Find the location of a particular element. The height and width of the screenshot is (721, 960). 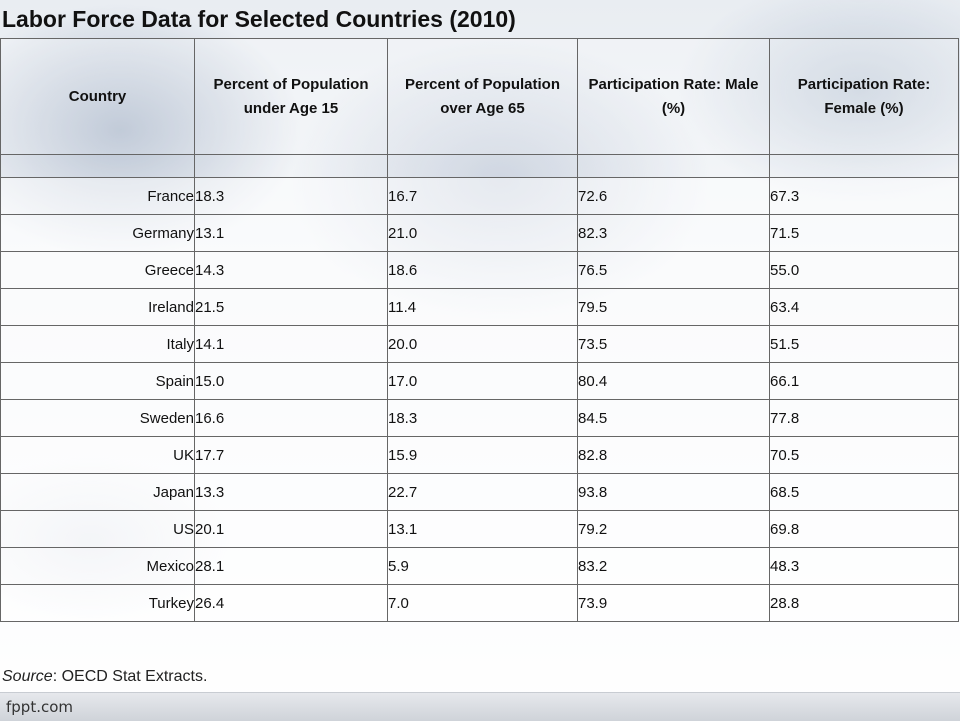

value-cell: 7.0 is located at coordinates (482, 603).